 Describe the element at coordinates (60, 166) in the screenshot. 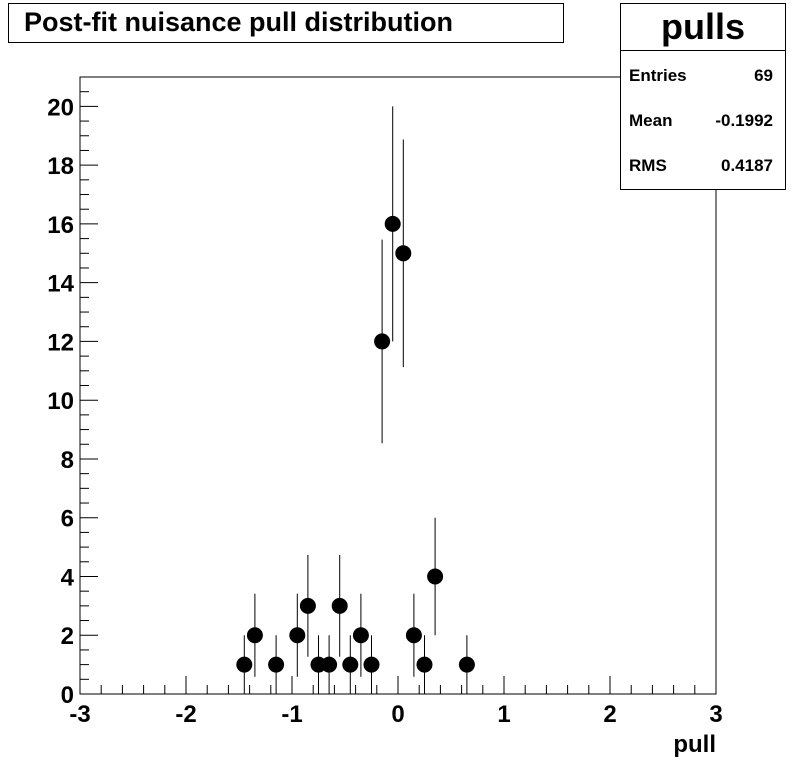

I see `y-tick-label: 18` at that location.